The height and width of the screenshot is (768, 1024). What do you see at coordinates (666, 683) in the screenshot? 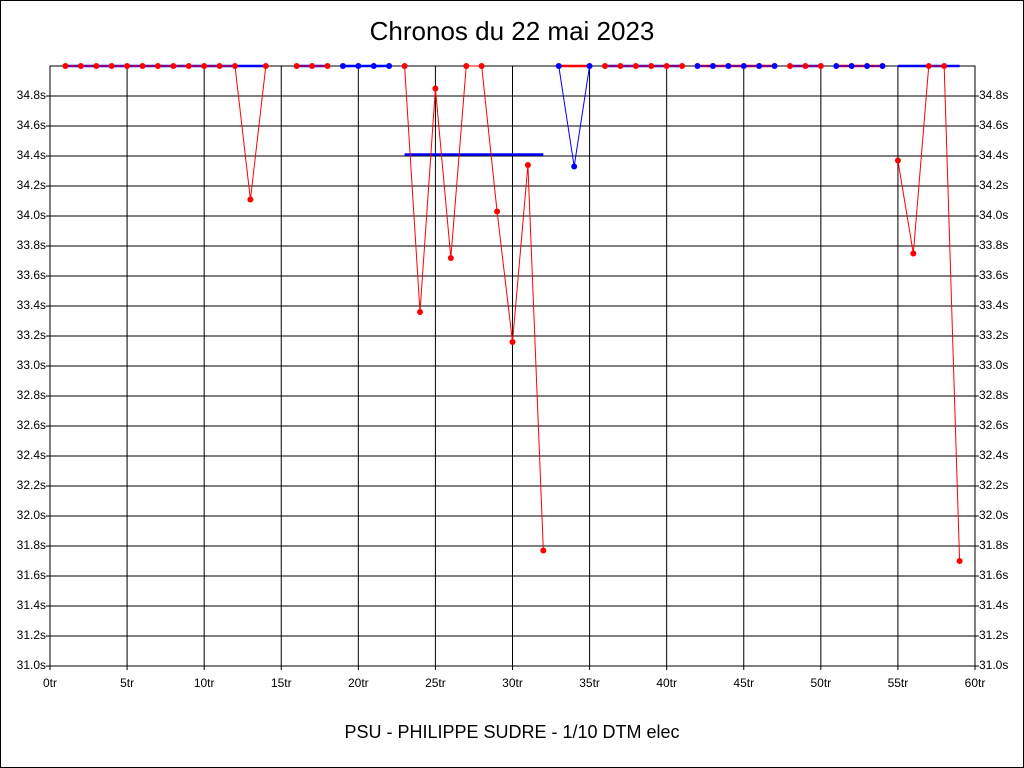
I see `x-tick-label: 40tr` at bounding box center [666, 683].